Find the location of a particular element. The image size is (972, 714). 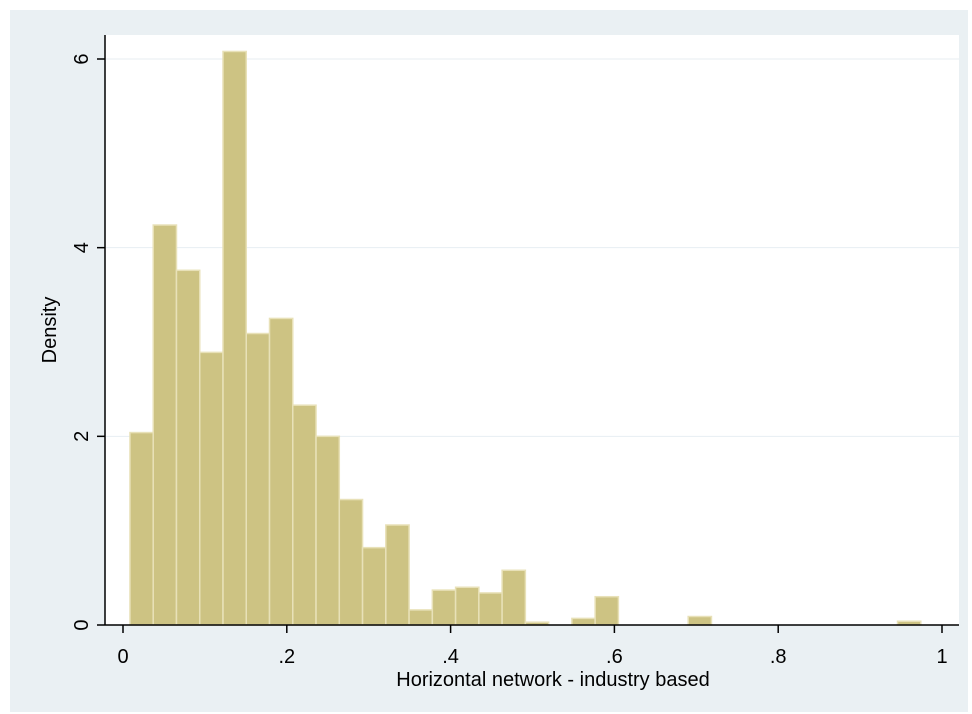

x-tick-label: 0 is located at coordinates (122, 657).